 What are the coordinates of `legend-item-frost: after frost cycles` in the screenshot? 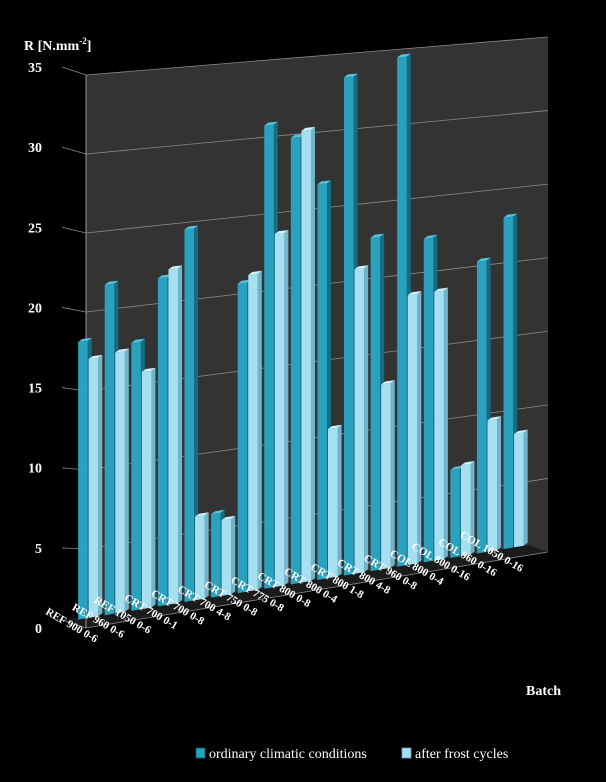 It's located at (454, 754).